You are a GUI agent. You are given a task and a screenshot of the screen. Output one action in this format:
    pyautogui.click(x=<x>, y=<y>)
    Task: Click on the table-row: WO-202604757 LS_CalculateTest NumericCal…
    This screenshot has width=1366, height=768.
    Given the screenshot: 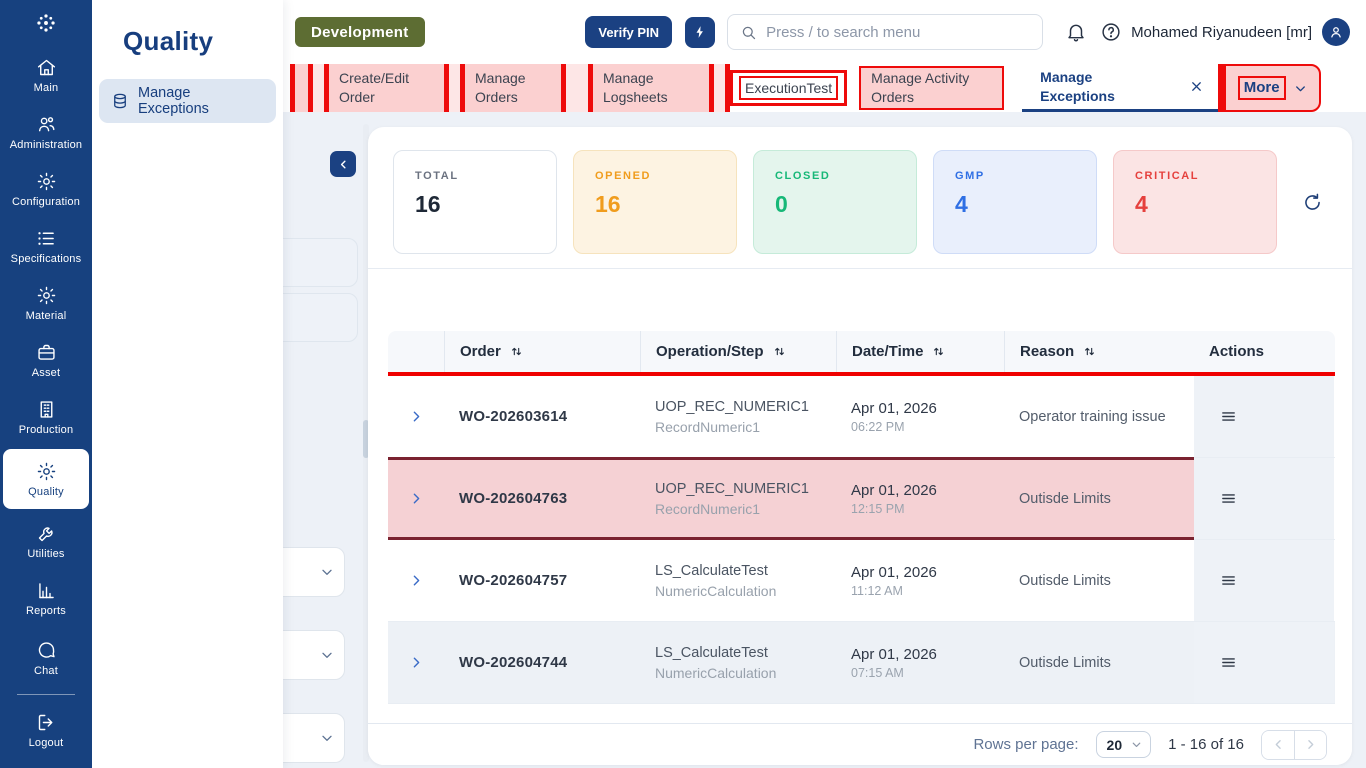 What is the action you would take?
    pyautogui.click(x=861, y=581)
    